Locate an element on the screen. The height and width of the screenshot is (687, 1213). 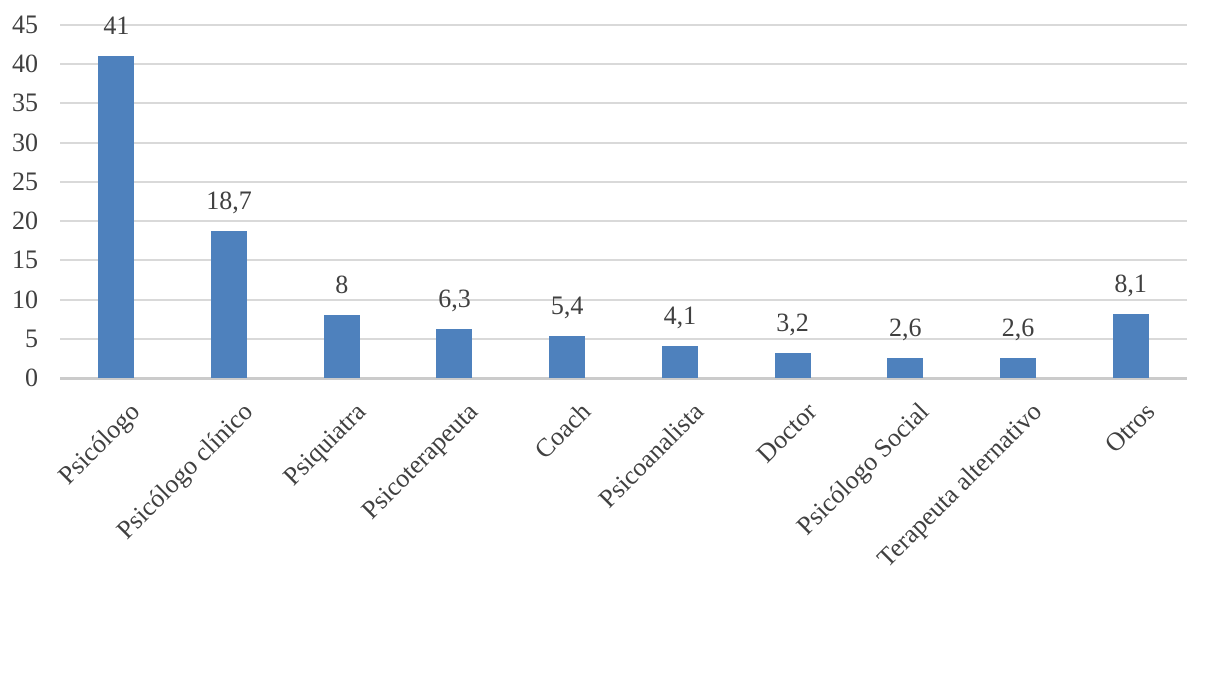
bar-value-label: 4,1 is located at coordinates (680, 315).